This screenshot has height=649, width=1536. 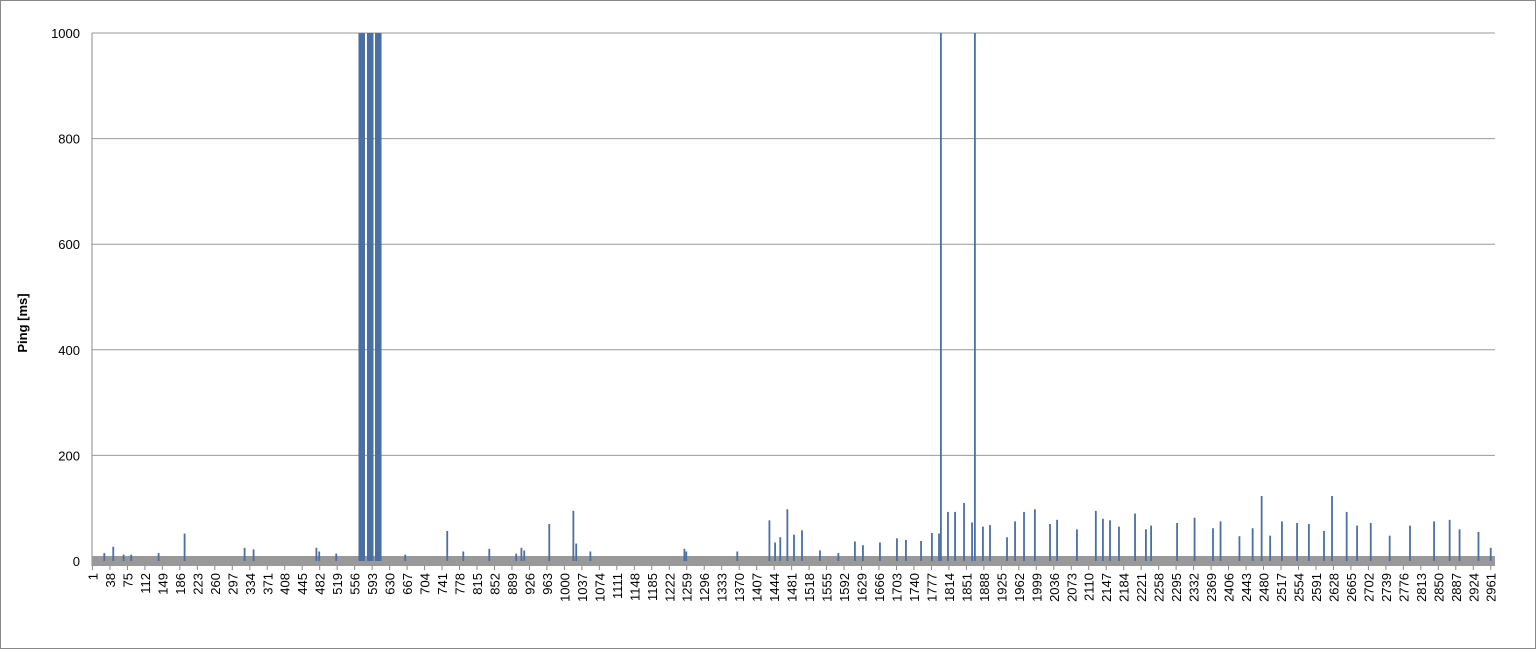 I want to click on x-tick-label: 1259, so click(x=687, y=587).